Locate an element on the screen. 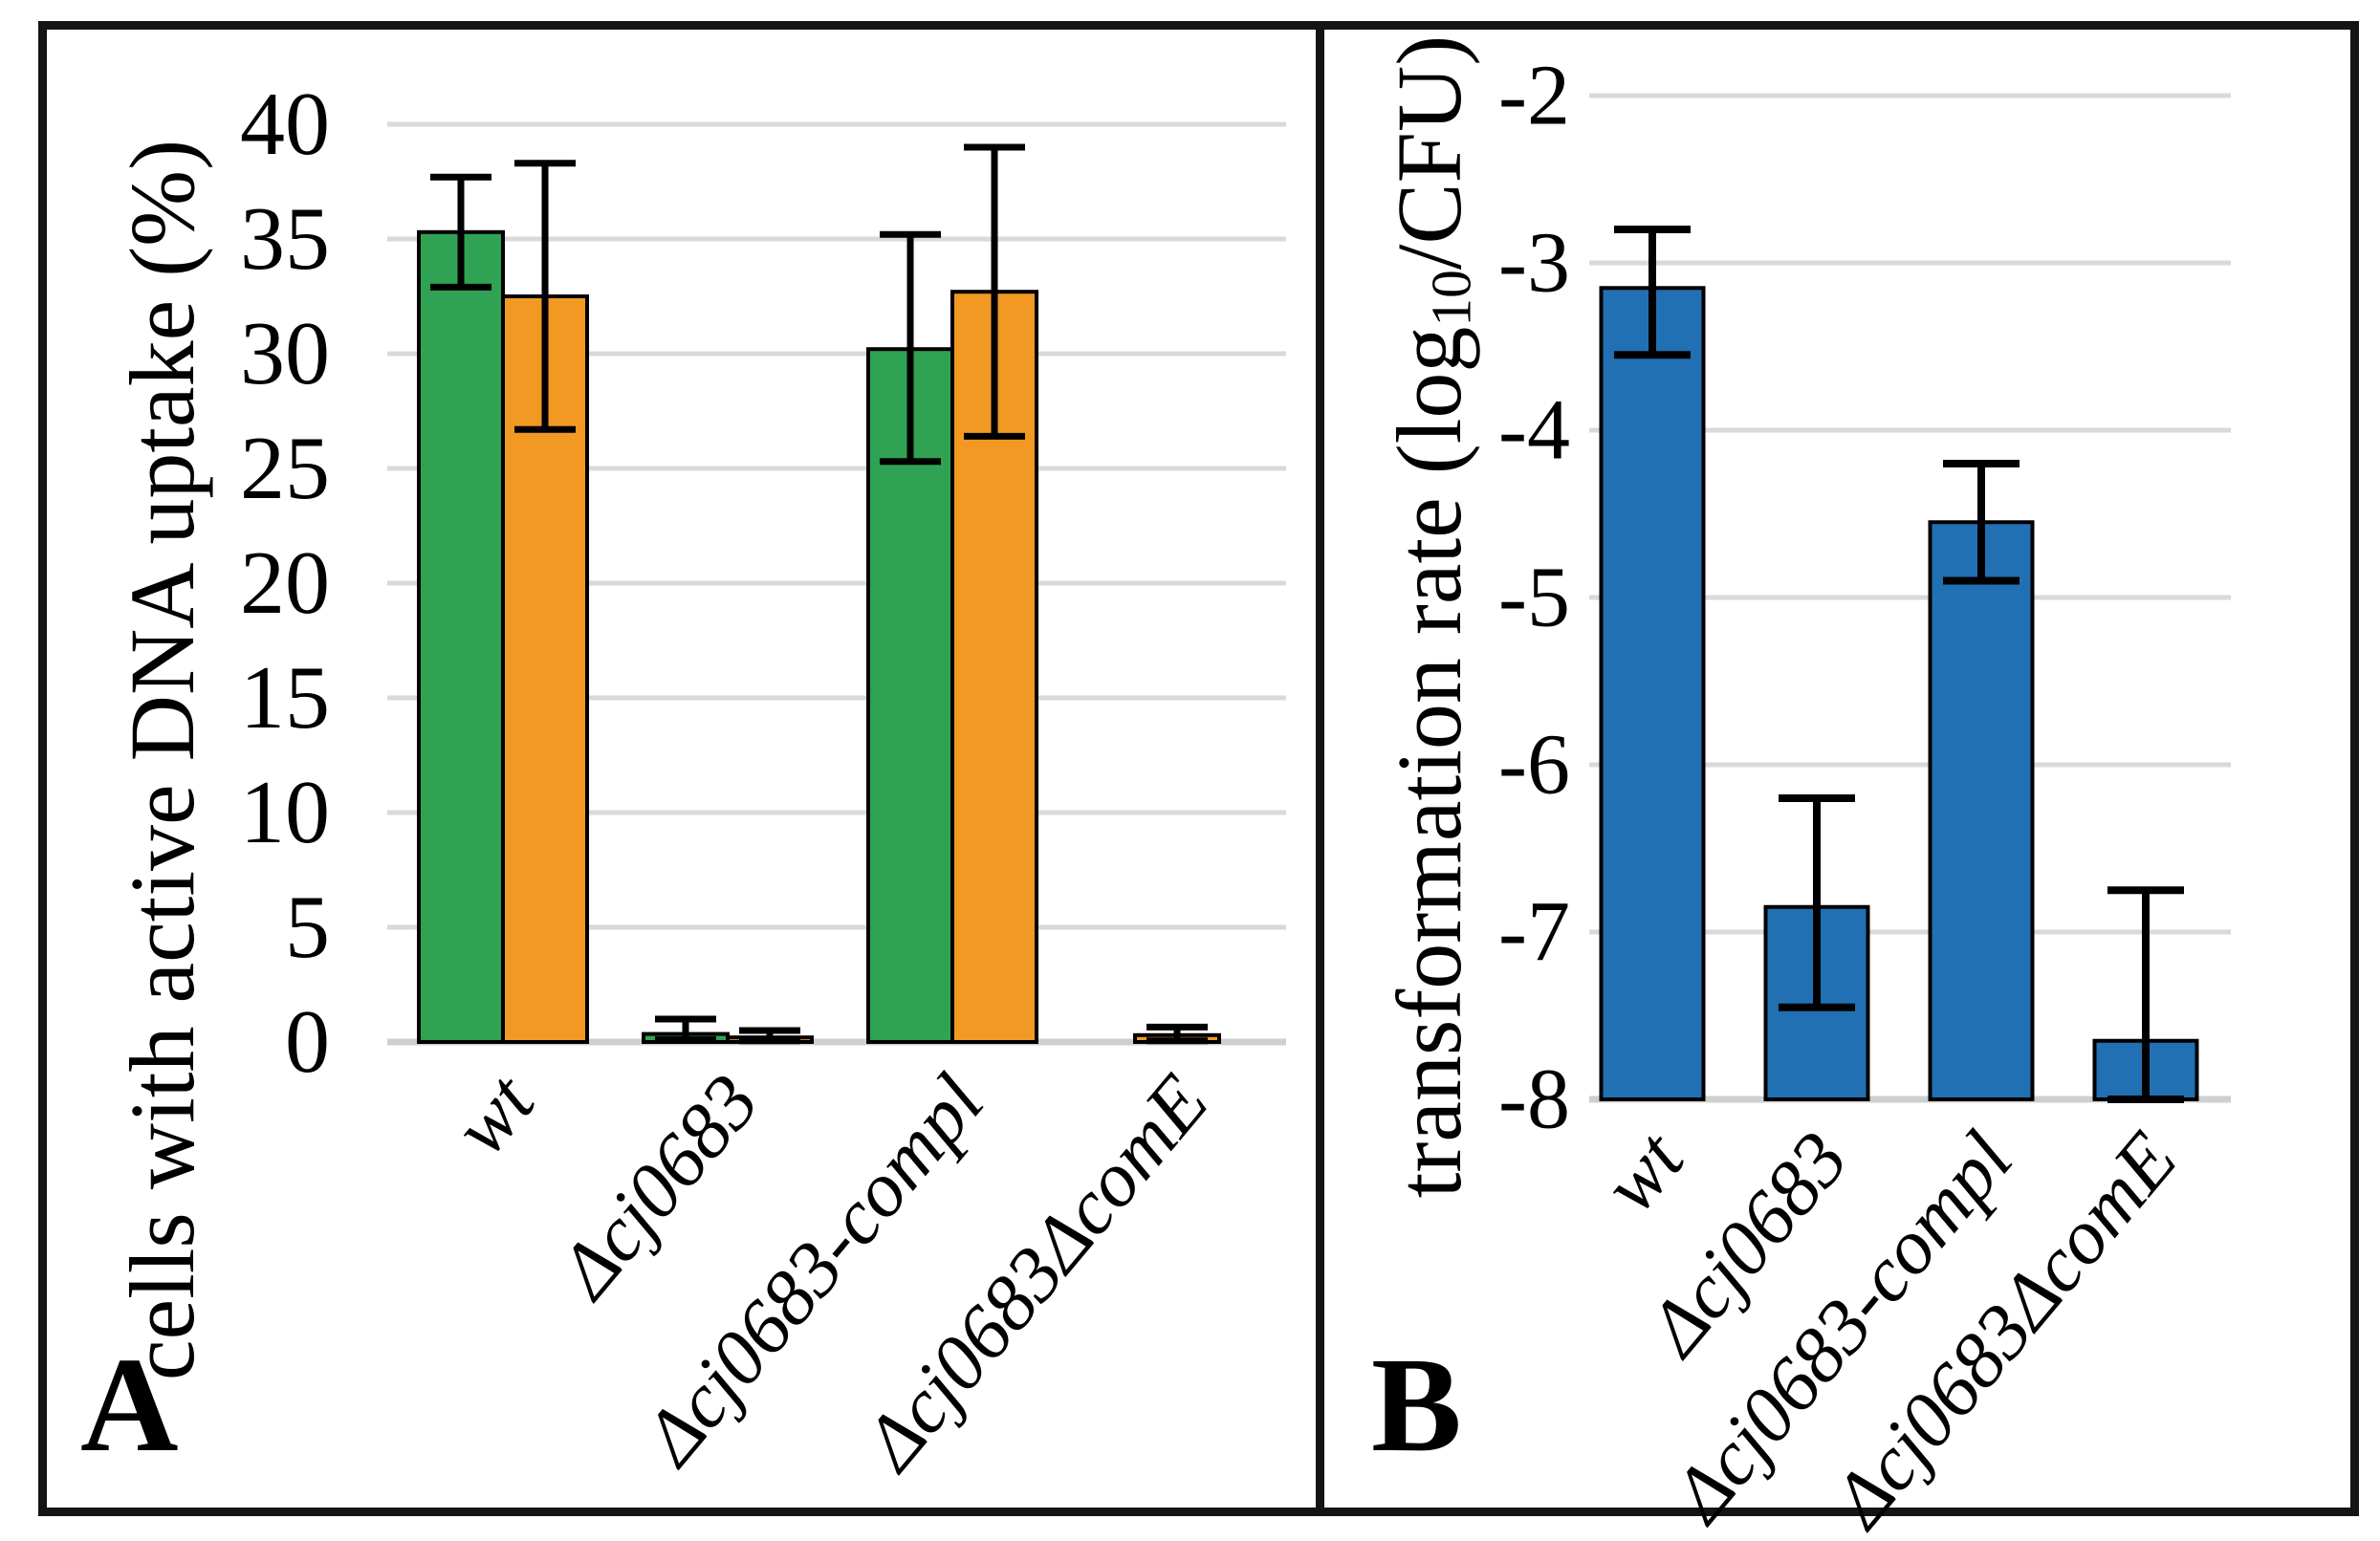  bar-A-2-orange is located at coordinates (994, 667).